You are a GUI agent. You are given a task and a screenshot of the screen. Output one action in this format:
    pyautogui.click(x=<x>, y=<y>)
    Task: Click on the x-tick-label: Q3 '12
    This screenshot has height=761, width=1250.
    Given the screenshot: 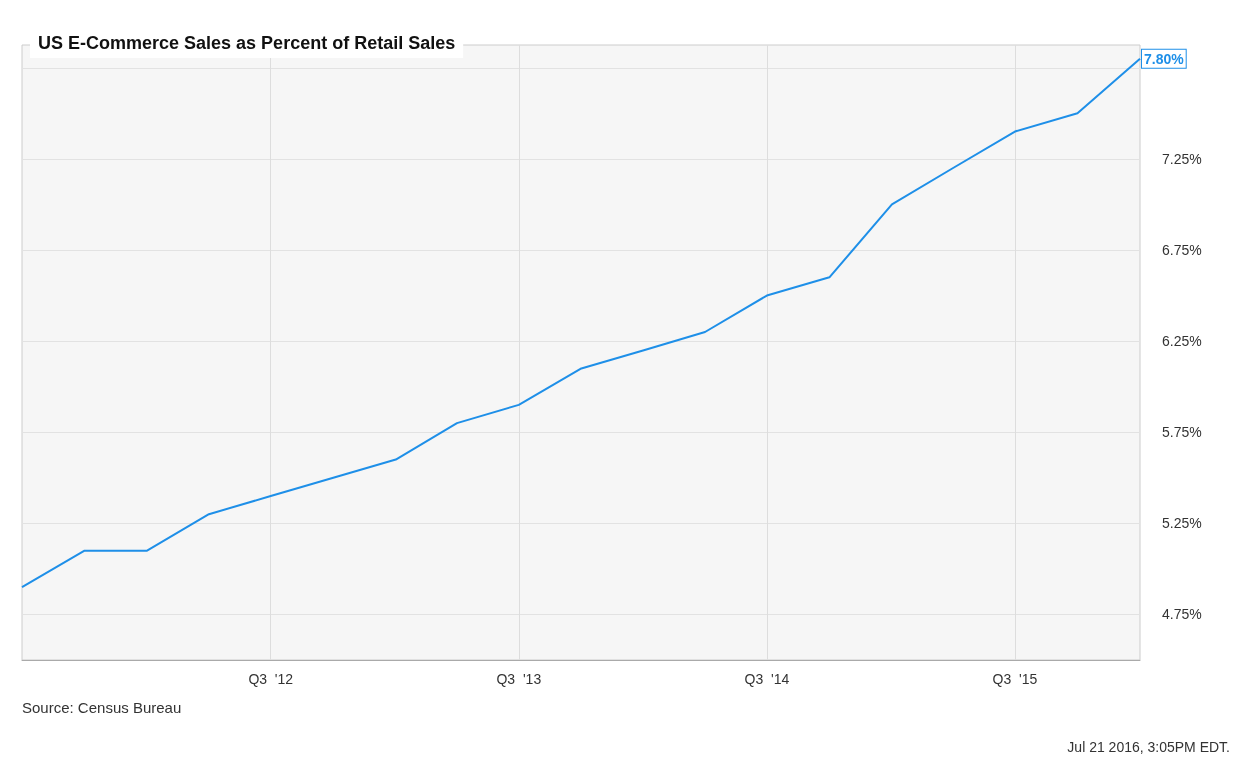 What is the action you would take?
    pyautogui.click(x=271, y=679)
    